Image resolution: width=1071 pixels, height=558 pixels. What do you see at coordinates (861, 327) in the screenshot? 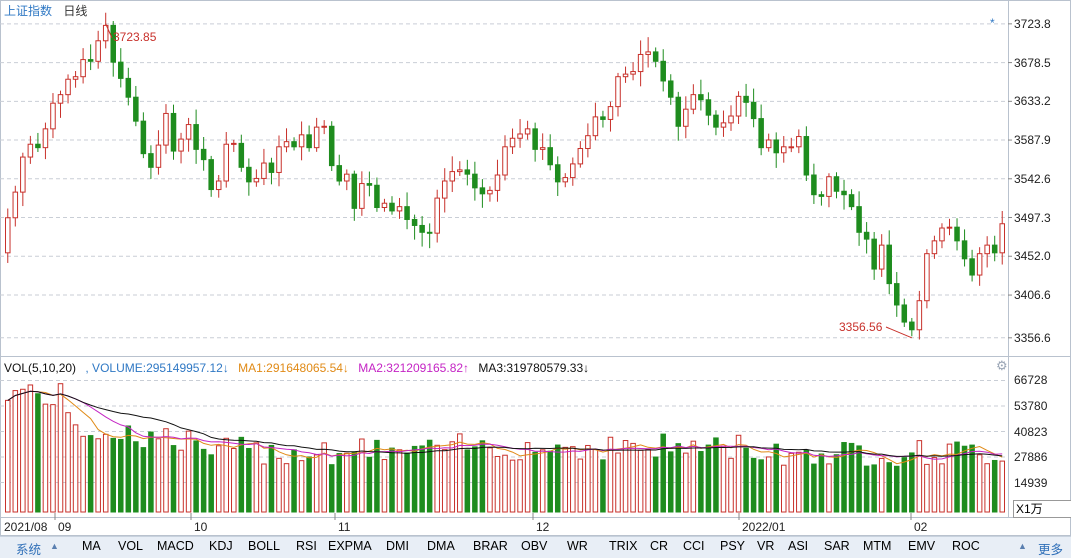
I see `low-price-label: 3356.56` at bounding box center [861, 327].